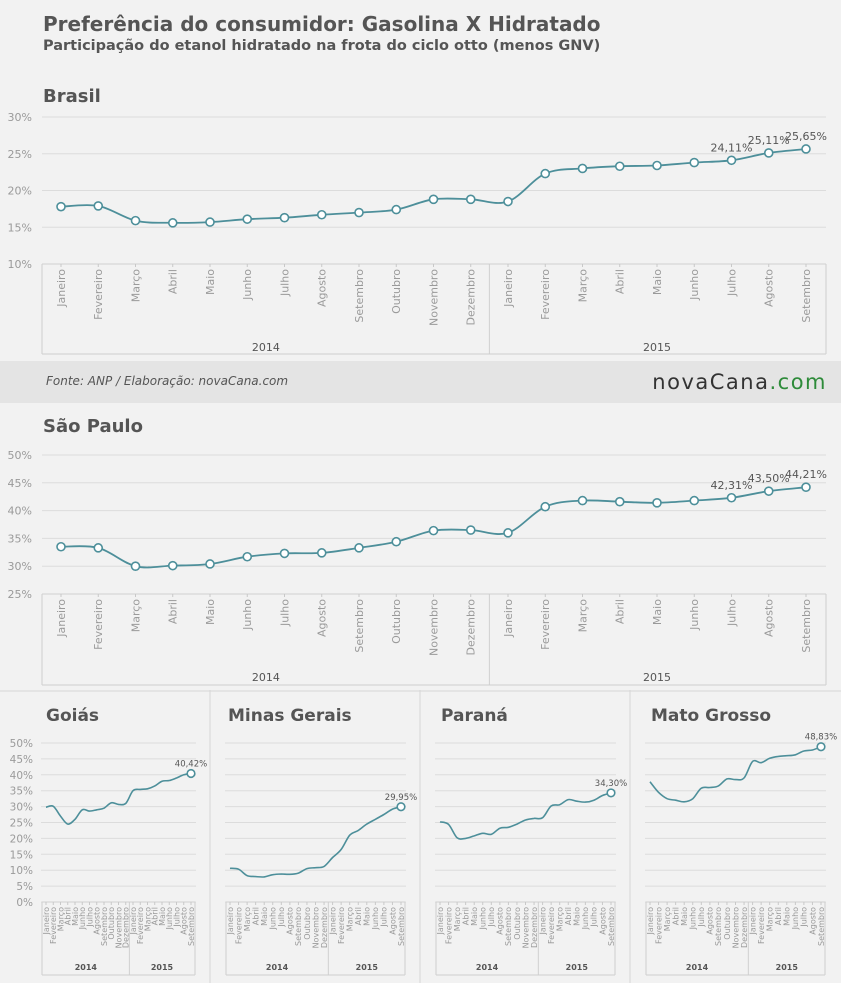  I want to click on panel-title: Minas Gerais, so click(290, 716).